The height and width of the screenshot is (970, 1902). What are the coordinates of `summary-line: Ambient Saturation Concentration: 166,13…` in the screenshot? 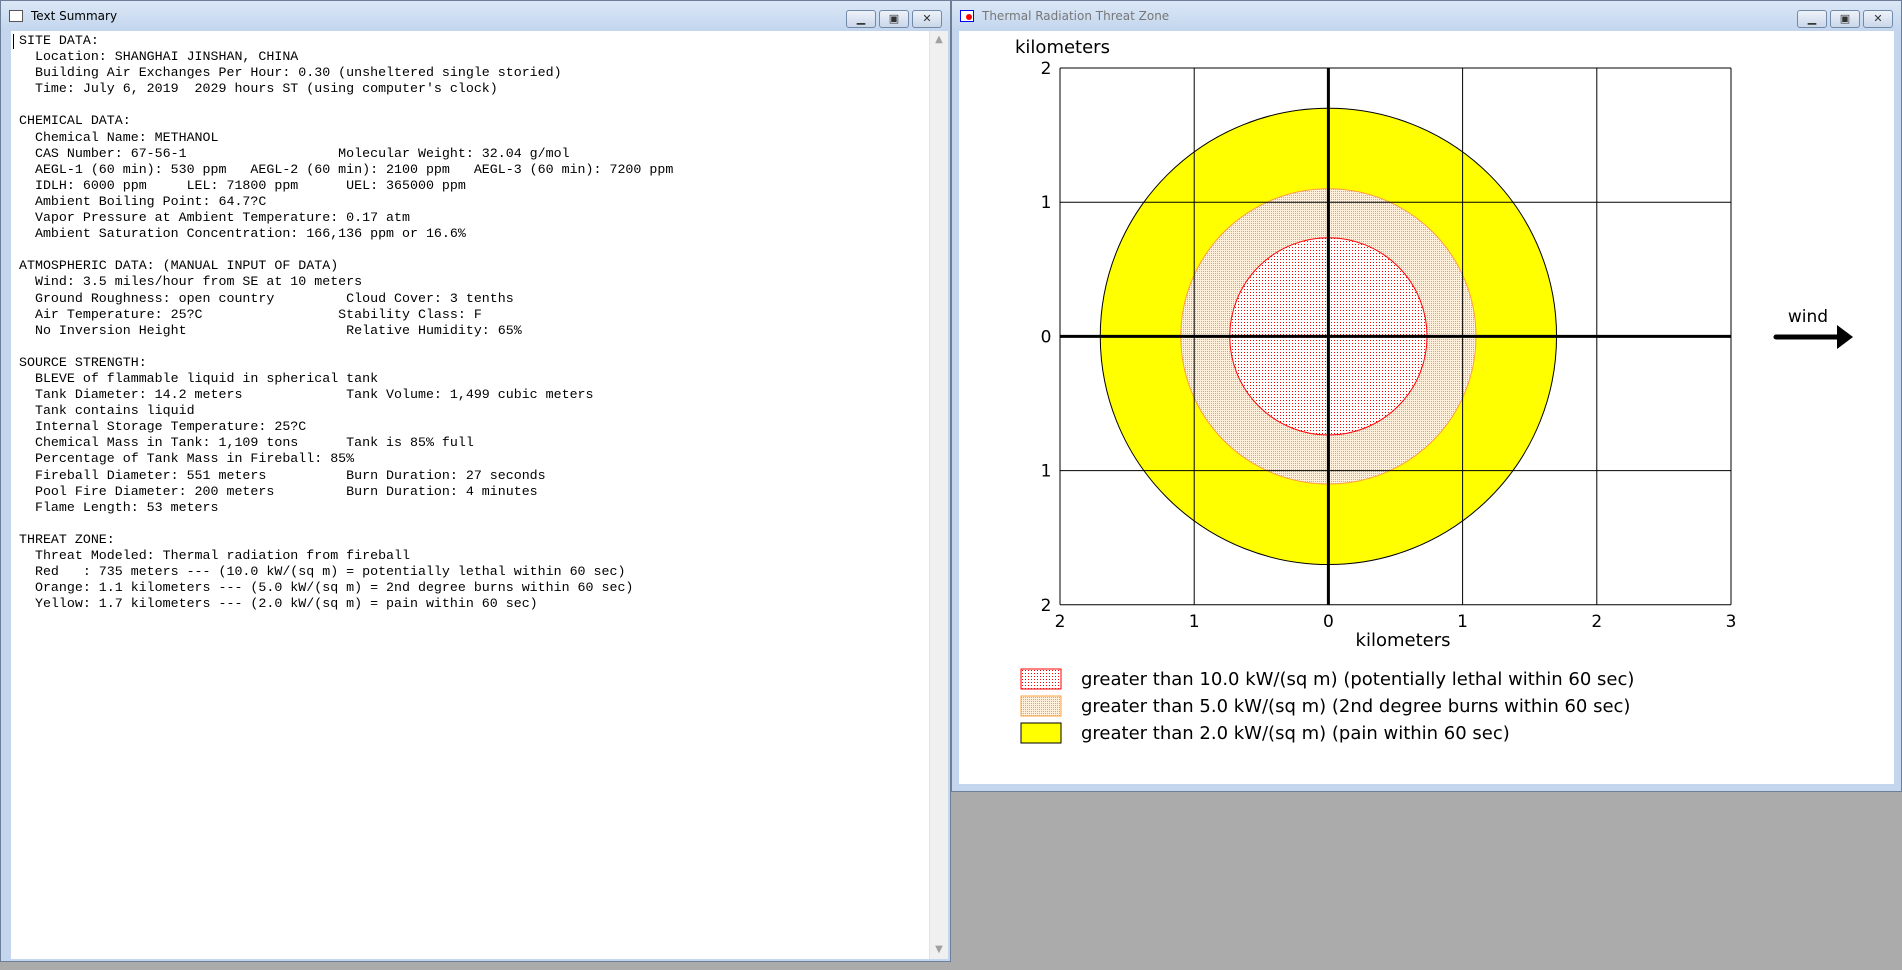 It's located at (250, 234).